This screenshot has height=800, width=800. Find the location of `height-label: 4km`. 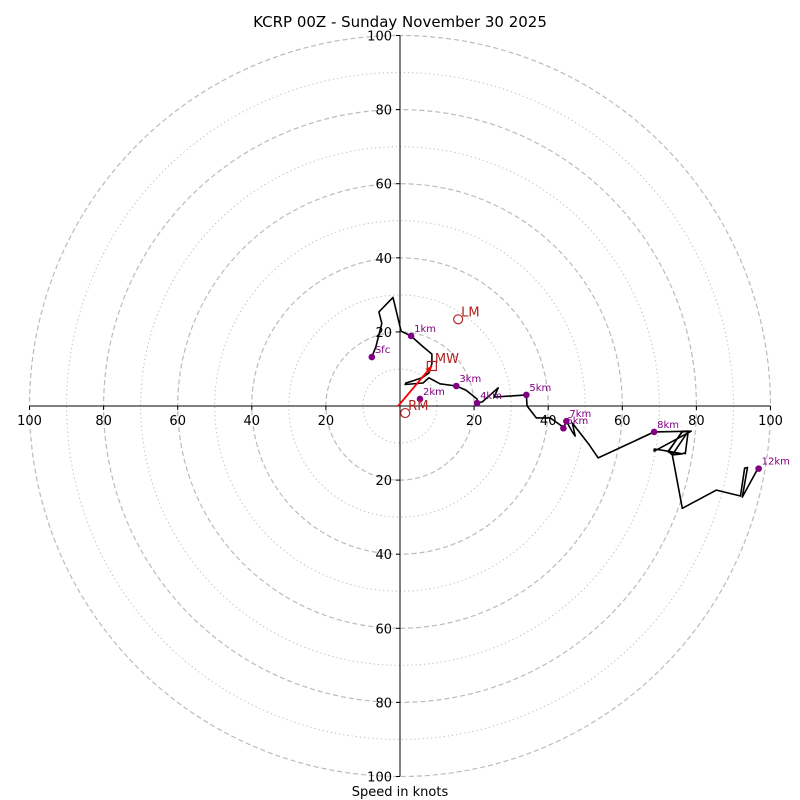

height-label: 4km is located at coordinates (491, 396).